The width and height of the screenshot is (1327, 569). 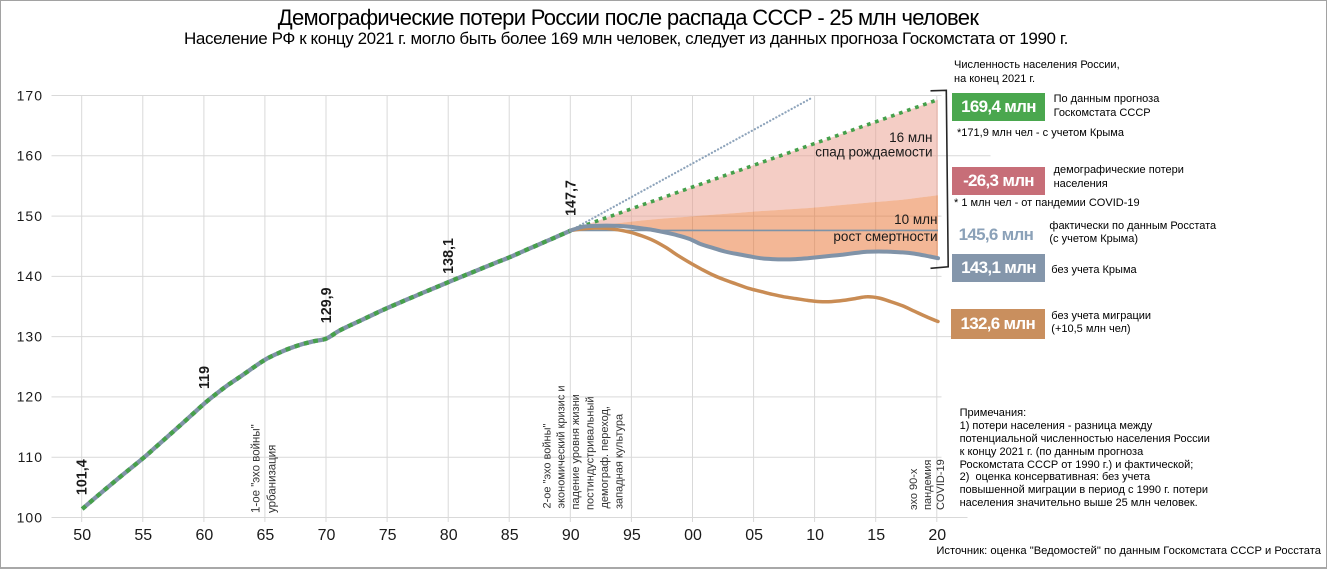 I want to click on svg-text: 1-ое "эхо войны", so click(x=257, y=468).